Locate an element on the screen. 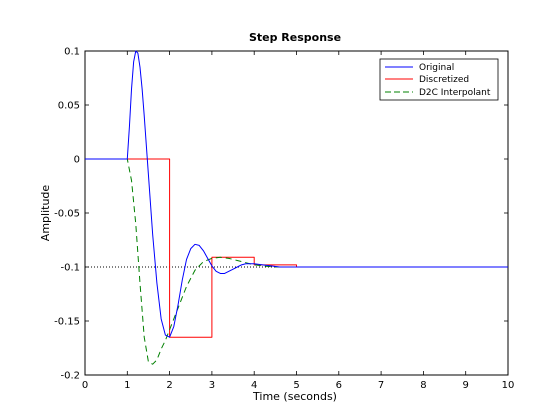  x-tick-label: 9 is located at coordinates (466, 385).